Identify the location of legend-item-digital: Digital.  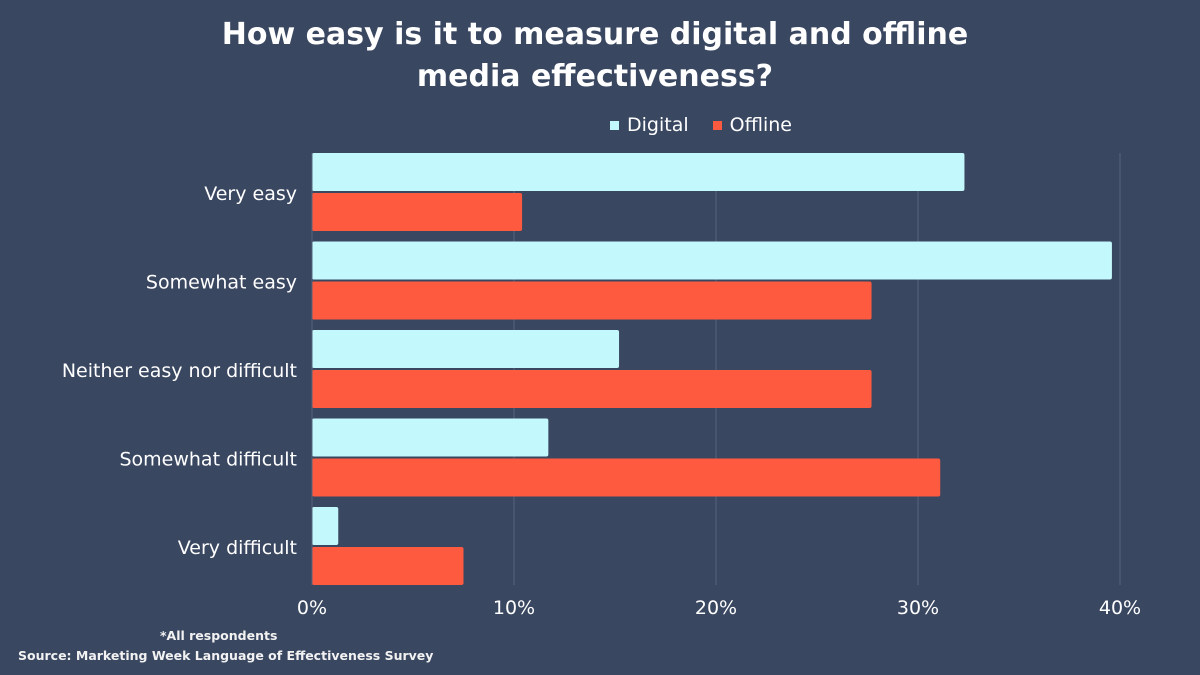
(649, 125).